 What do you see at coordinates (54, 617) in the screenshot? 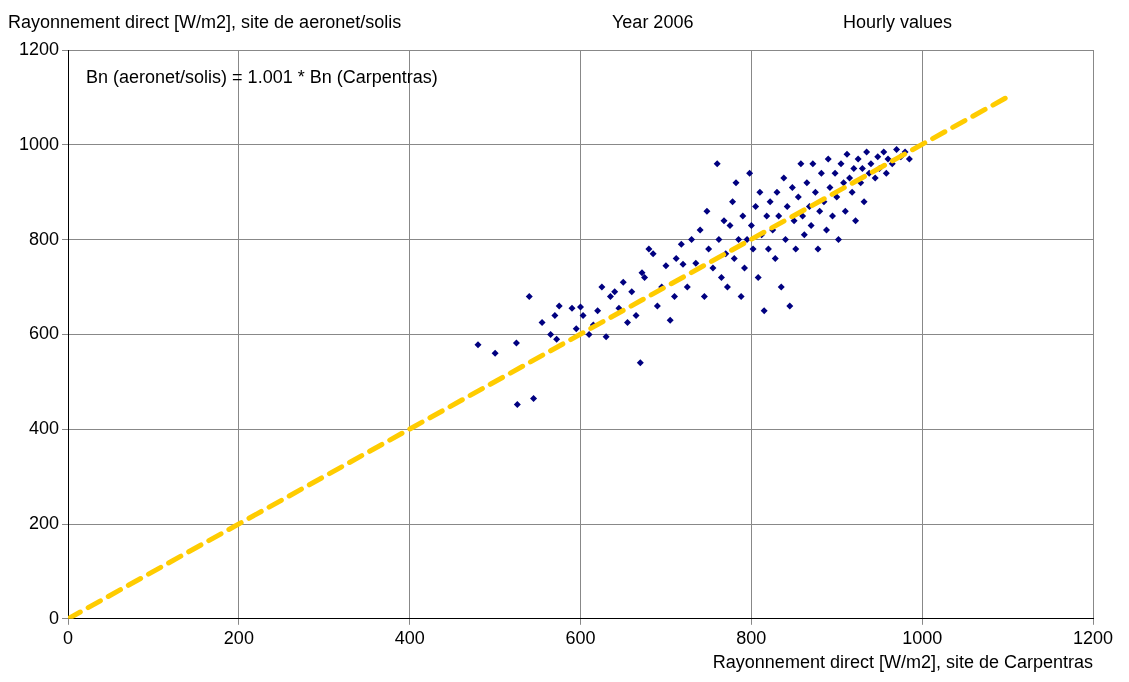
I see `y-tick-label: 0` at bounding box center [54, 617].